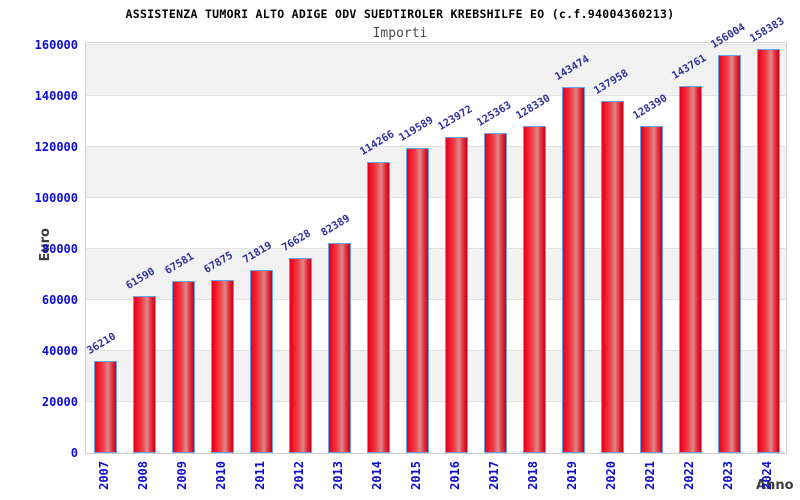 Image resolution: width=800 pixels, height=500 pixels. What do you see at coordinates (59, 402) in the screenshot?
I see `y-tick-label: 20000` at bounding box center [59, 402].